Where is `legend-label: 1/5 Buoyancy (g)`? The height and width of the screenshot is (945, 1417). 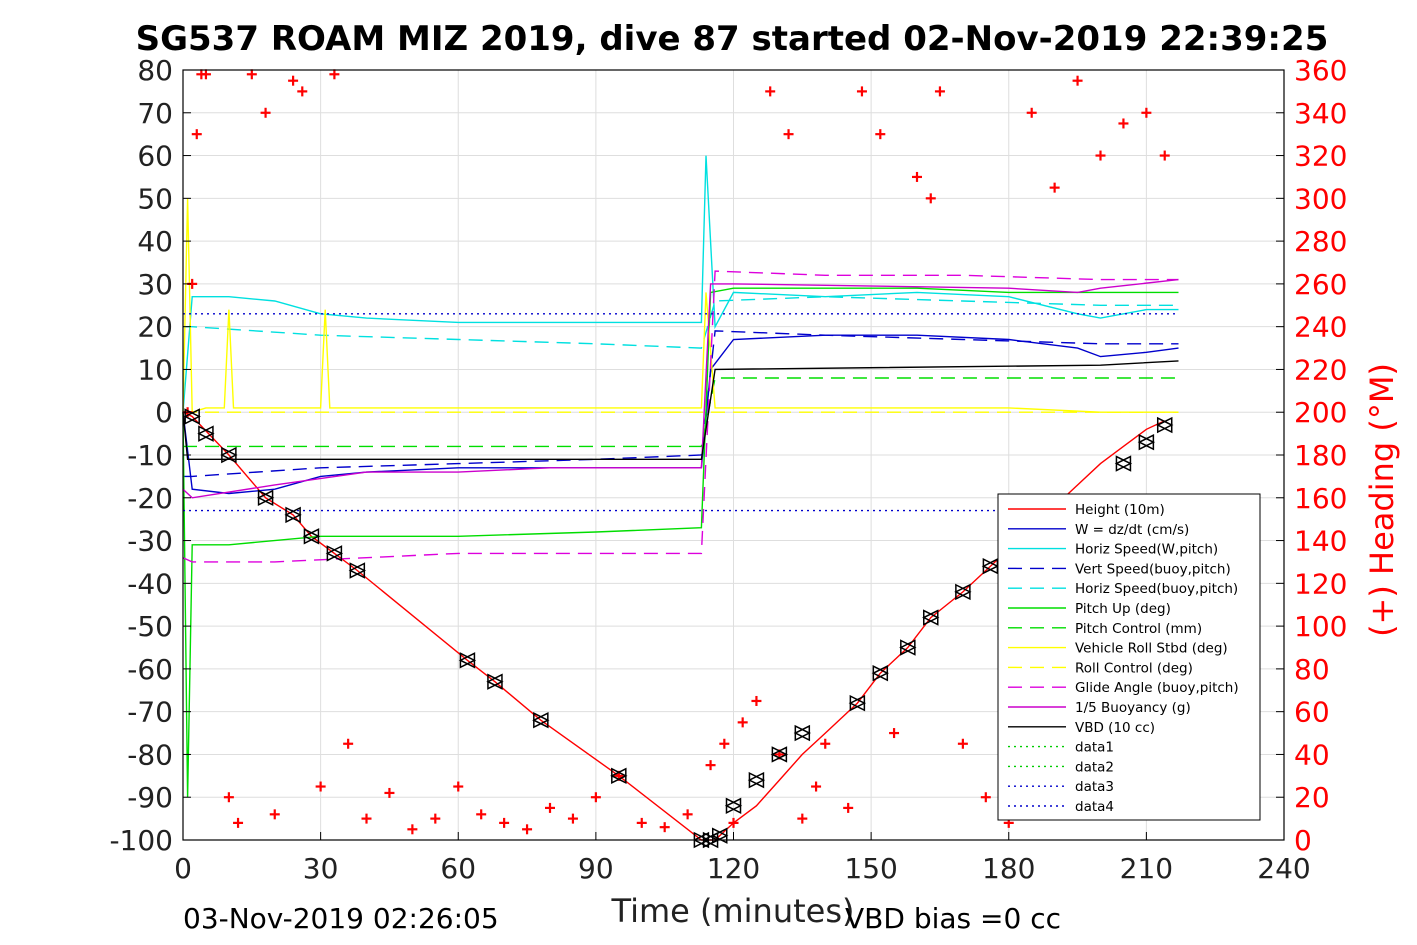
legend-label: 1/5 Buoyancy (g) is located at coordinates (1133, 708).